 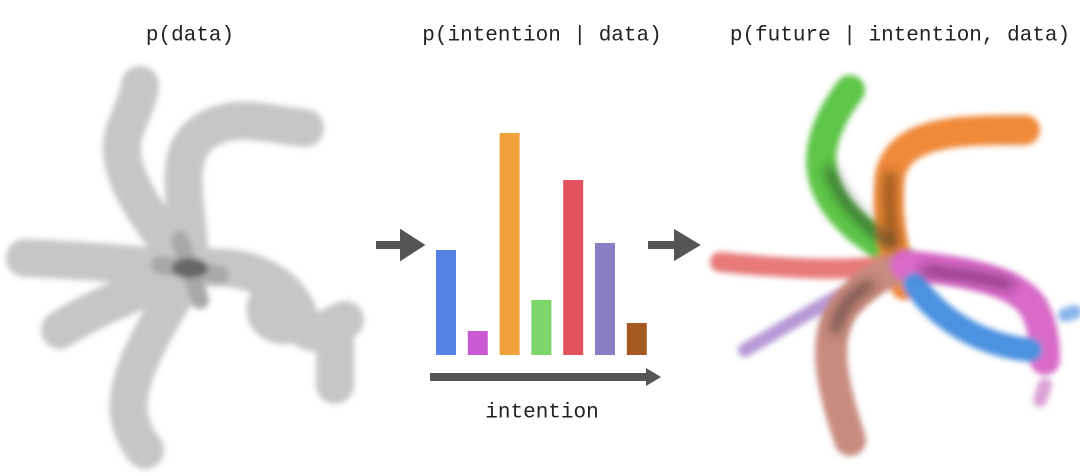 I want to click on axis-arrow-head, so click(x=653, y=377).